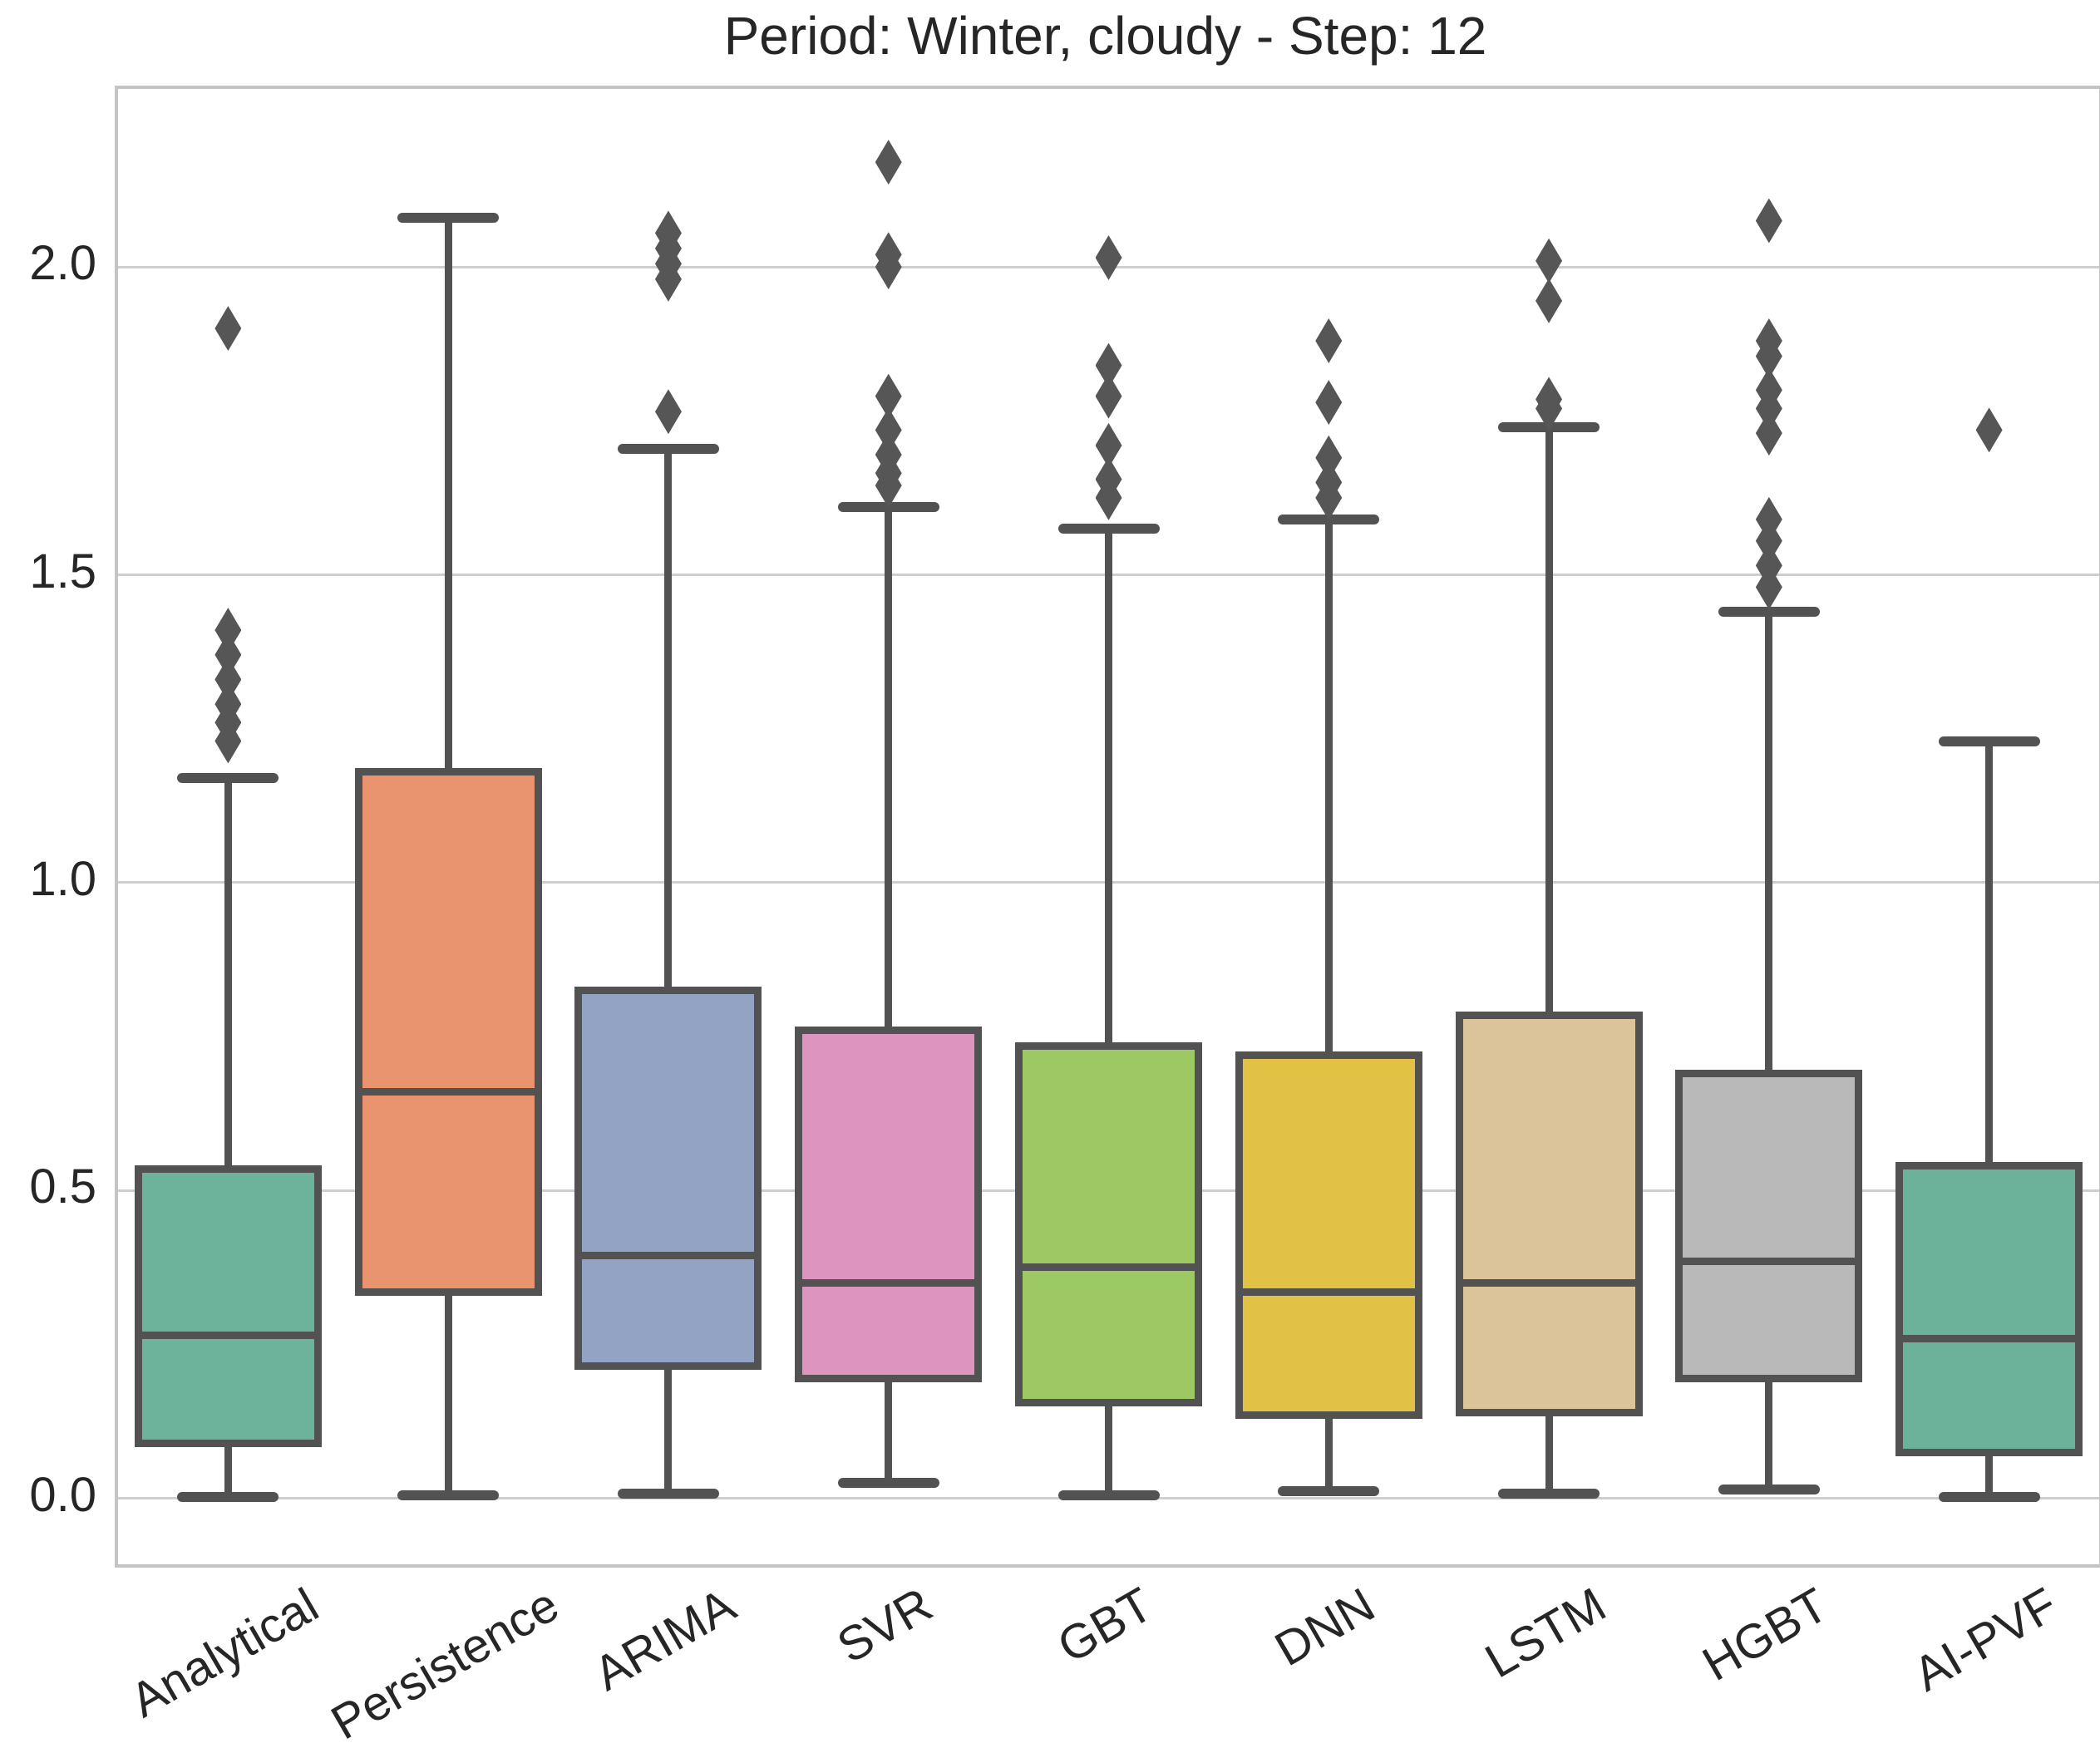 Image resolution: width=2100 pixels, height=1748 pixels. I want to click on whisker-lower-svr, so click(889, 1431).